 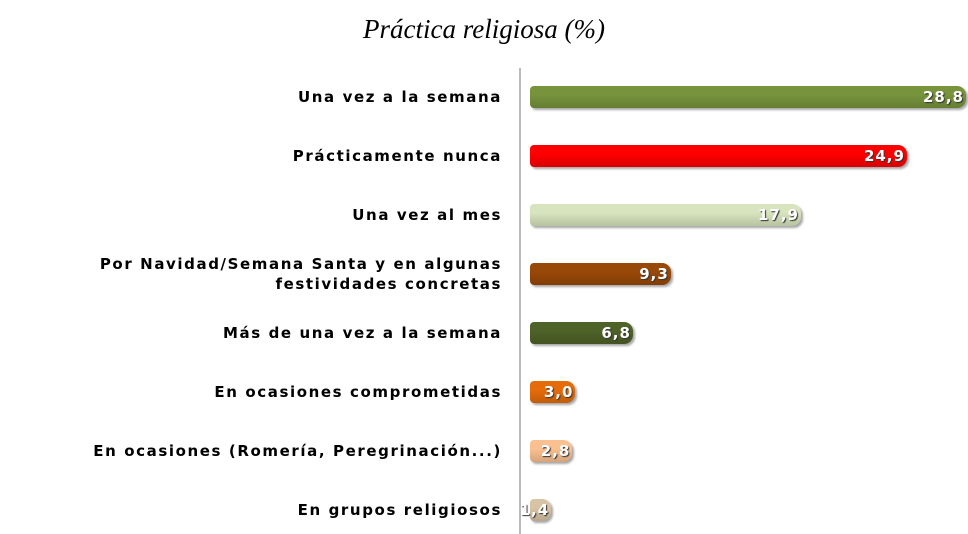 I want to click on category-label: En ocasiones comprometidas, so click(x=358, y=392).